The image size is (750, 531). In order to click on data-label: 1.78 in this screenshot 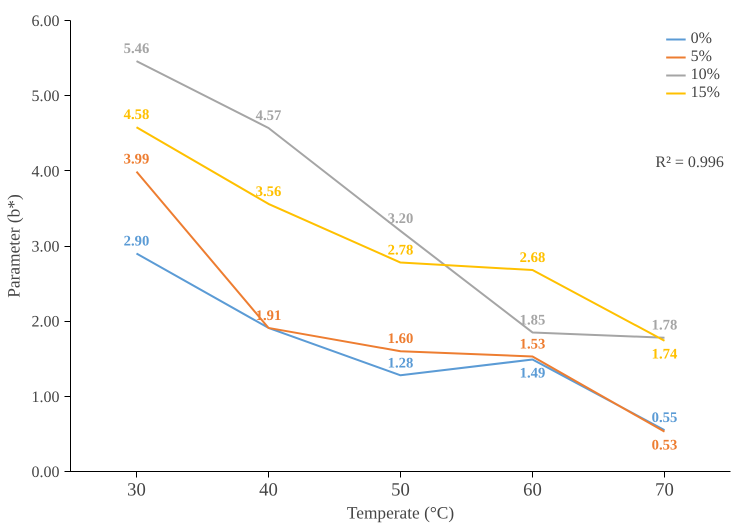, I will do `click(665, 326)`.